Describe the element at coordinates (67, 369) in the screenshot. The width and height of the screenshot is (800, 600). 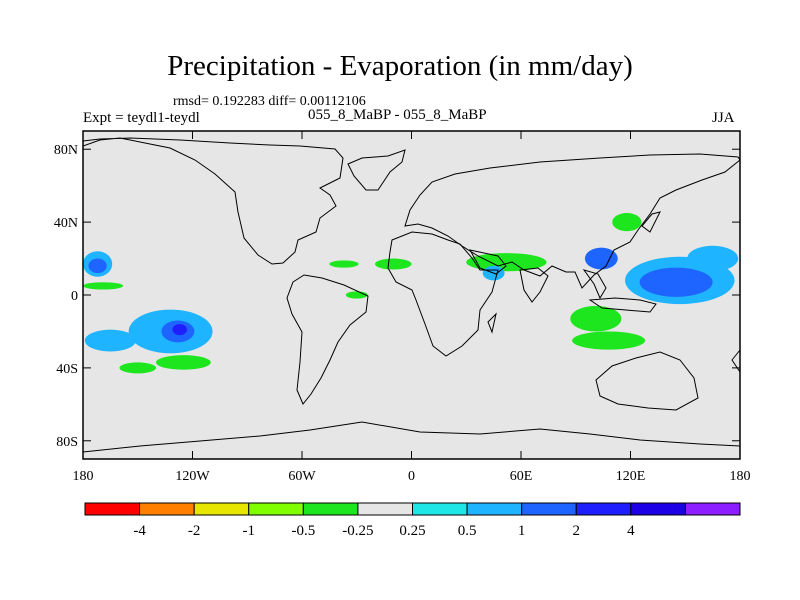
I see `y-tick-label-3: 40S` at that location.